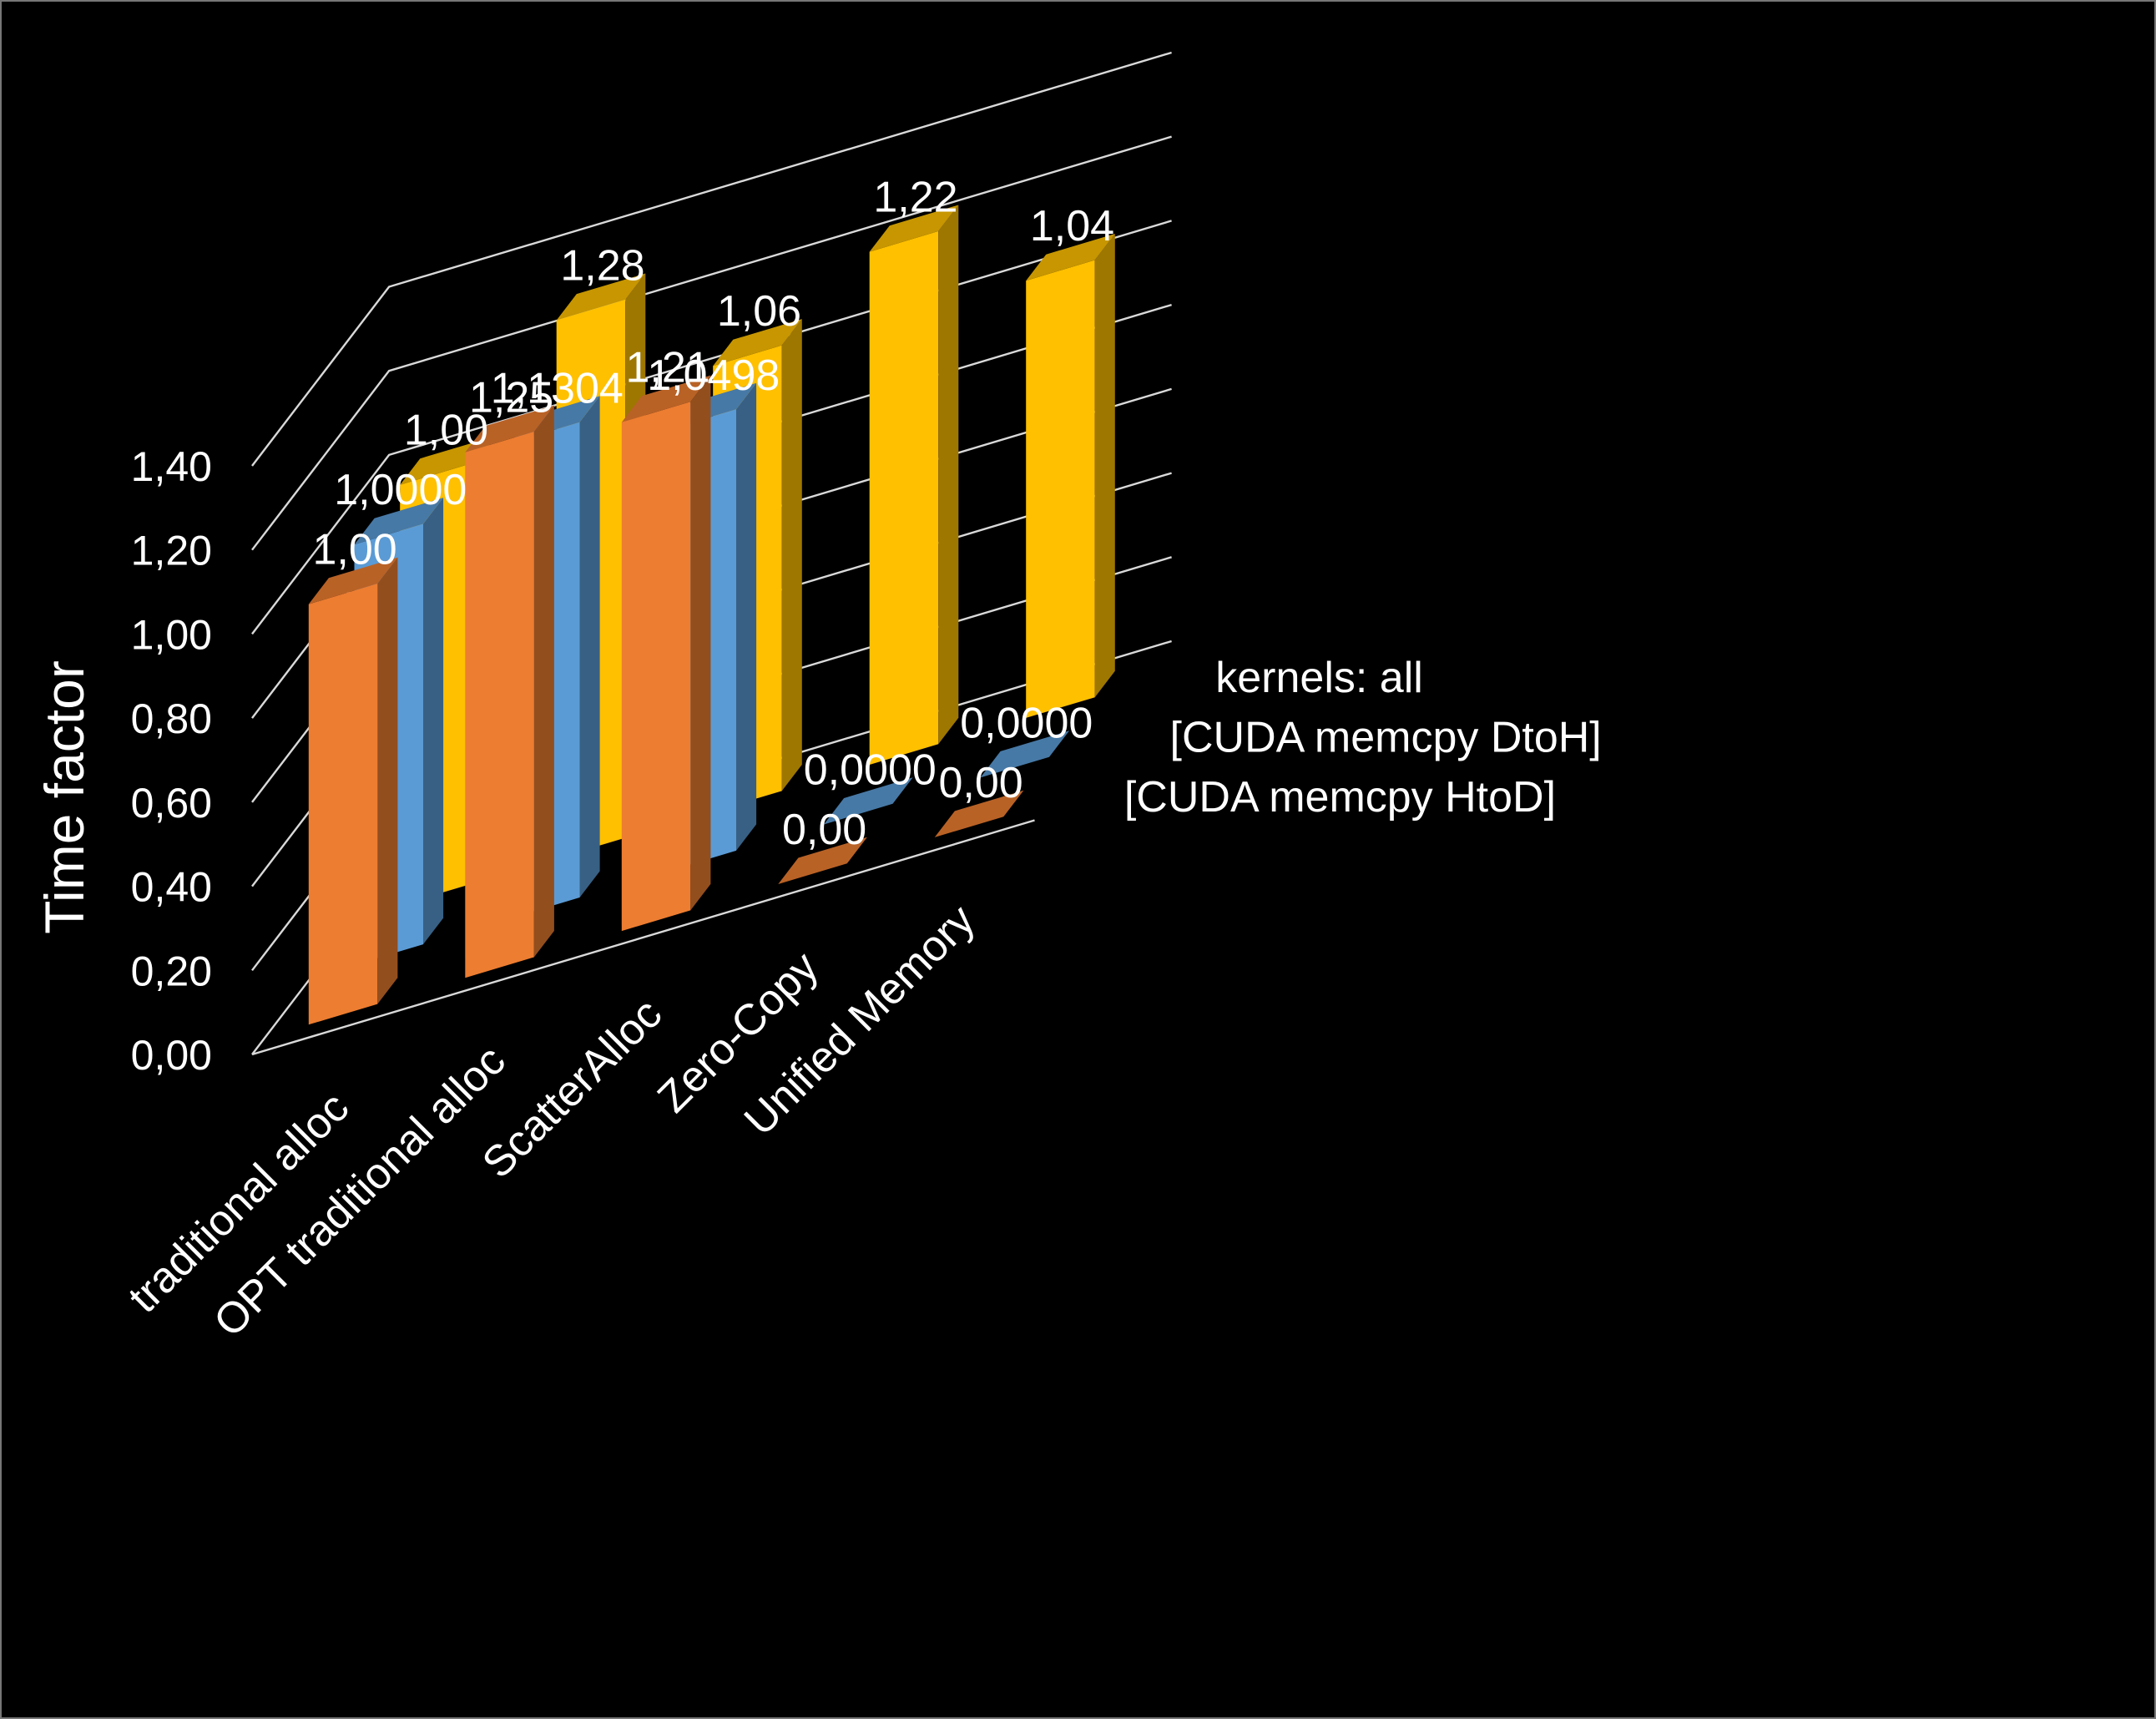  I want to click on y-tick-label: 1,20, so click(171, 551).